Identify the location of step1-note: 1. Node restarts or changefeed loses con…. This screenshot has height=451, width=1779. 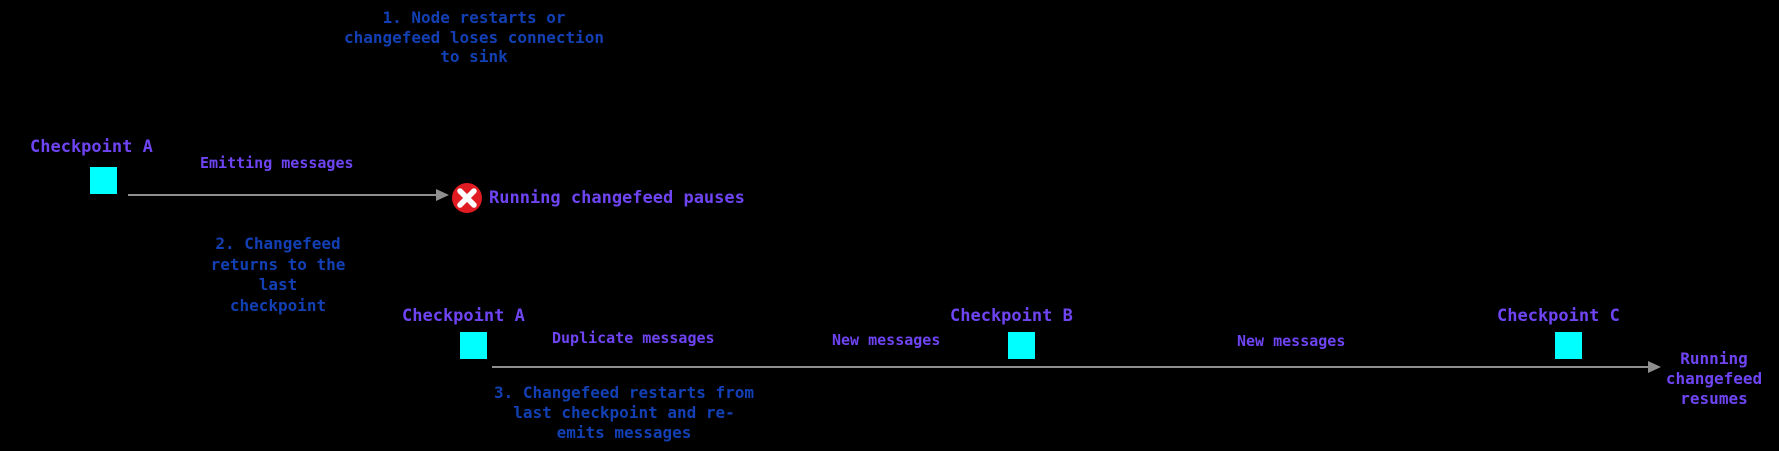
(474, 37).